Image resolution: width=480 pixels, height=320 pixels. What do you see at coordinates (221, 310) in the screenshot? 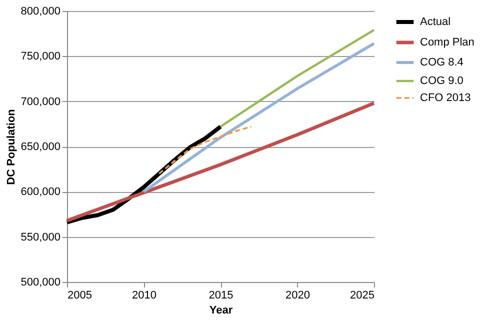
I see `x-axis-title: Year` at bounding box center [221, 310].